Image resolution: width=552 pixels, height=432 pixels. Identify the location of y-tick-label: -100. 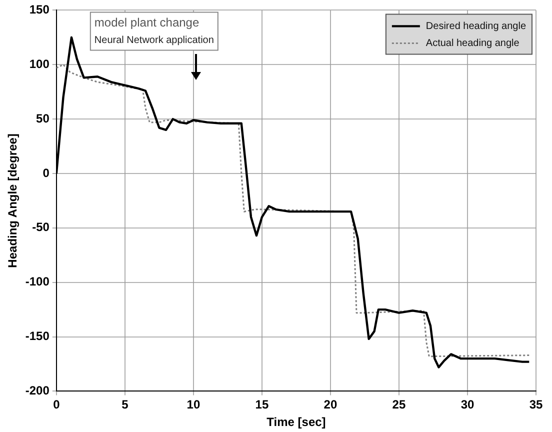
(37, 281).